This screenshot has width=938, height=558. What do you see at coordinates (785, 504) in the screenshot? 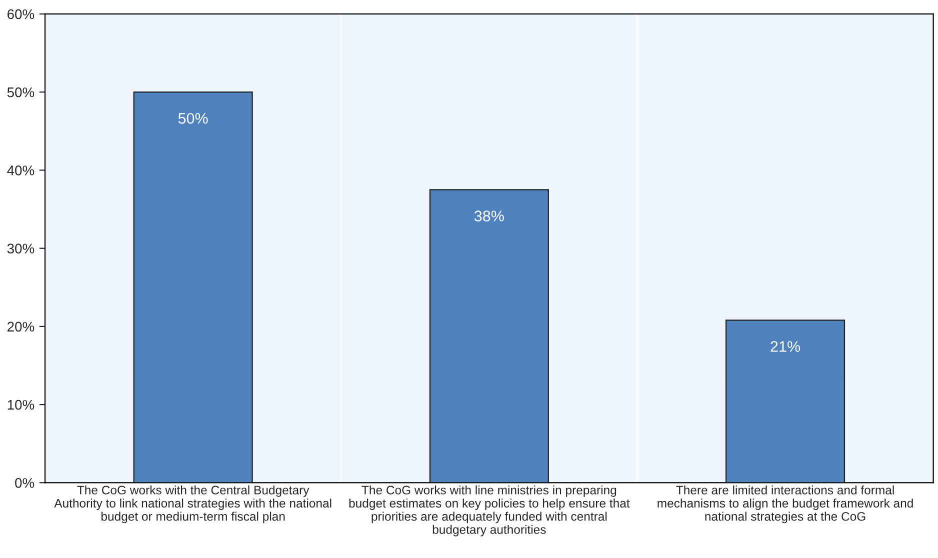
I see `x-tick-label: There are limited interactions and formal mechanisms to align the budget framework and national strategies at the CoG` at bounding box center [785, 504].